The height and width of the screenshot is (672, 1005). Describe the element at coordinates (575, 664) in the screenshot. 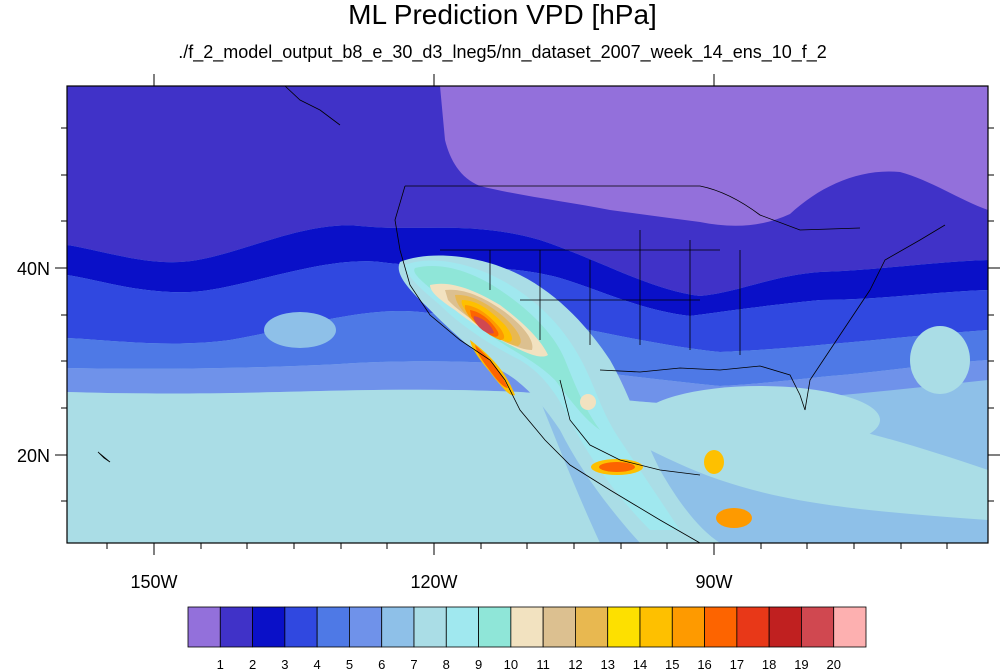

I see `colorbar-label: 12` at that location.